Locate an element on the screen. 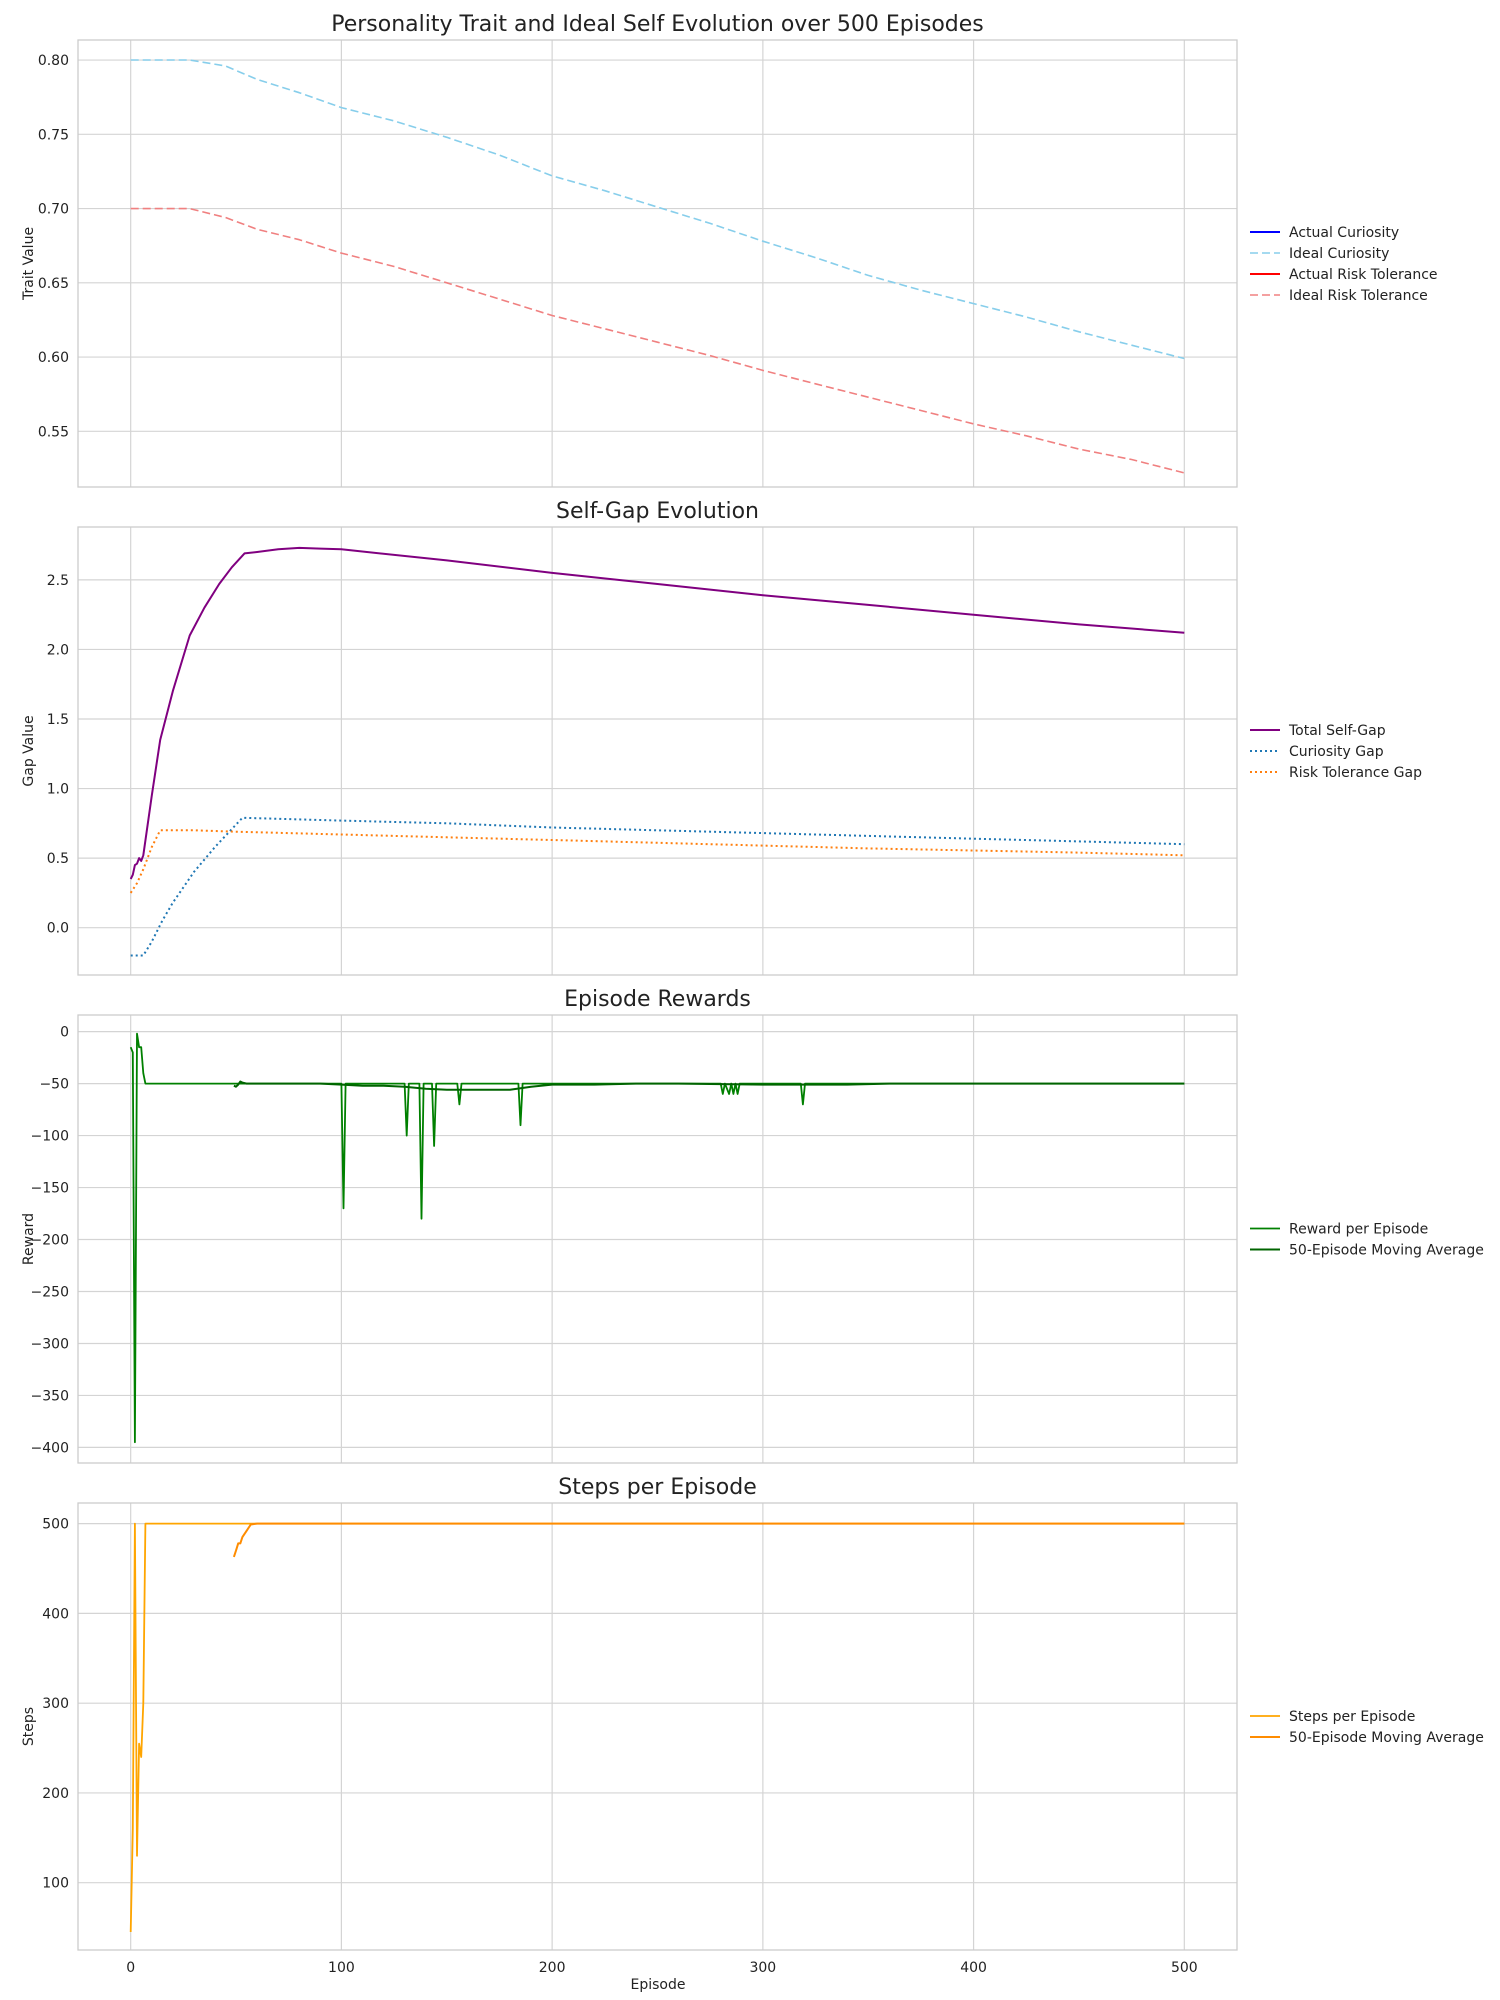 This screenshot has width=1500, height=2000. y-tick-label: −50 is located at coordinates (54, 1085).